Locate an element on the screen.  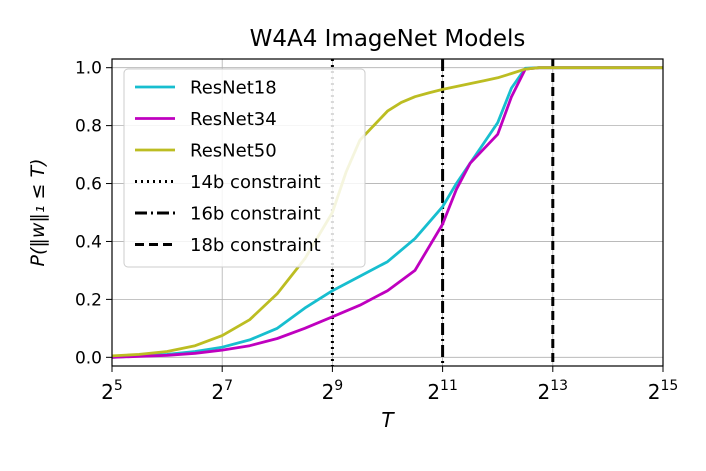
legend-label: ResNet18 is located at coordinates (233, 88).